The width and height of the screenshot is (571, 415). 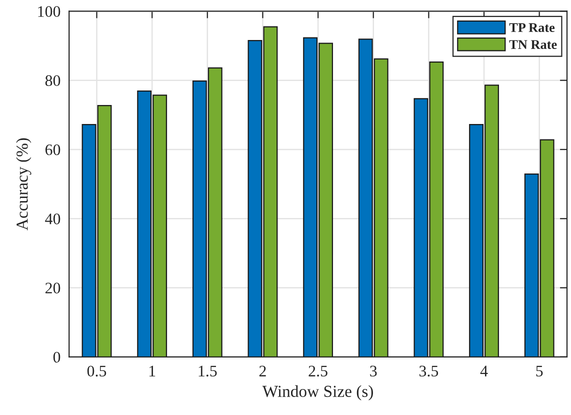 I want to click on x-tick-label: 5, so click(x=539, y=371).